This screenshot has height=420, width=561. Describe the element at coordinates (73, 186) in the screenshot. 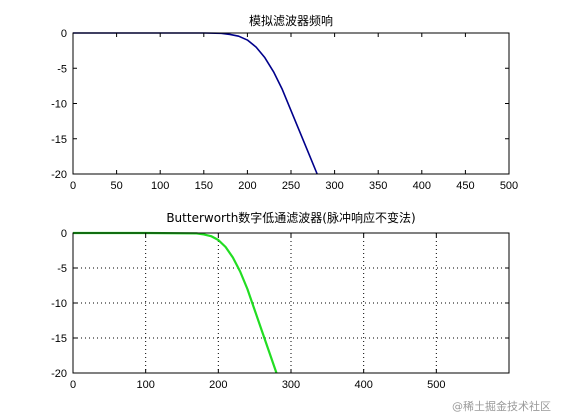

I see `top-xtick-label-0: 0` at that location.